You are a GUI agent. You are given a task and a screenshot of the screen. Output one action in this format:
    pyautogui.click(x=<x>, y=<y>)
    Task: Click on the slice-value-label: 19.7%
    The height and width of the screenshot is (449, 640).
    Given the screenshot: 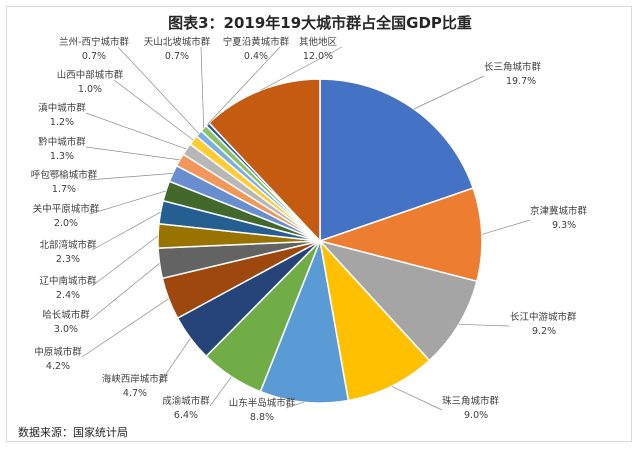 What is the action you would take?
    pyautogui.click(x=521, y=81)
    